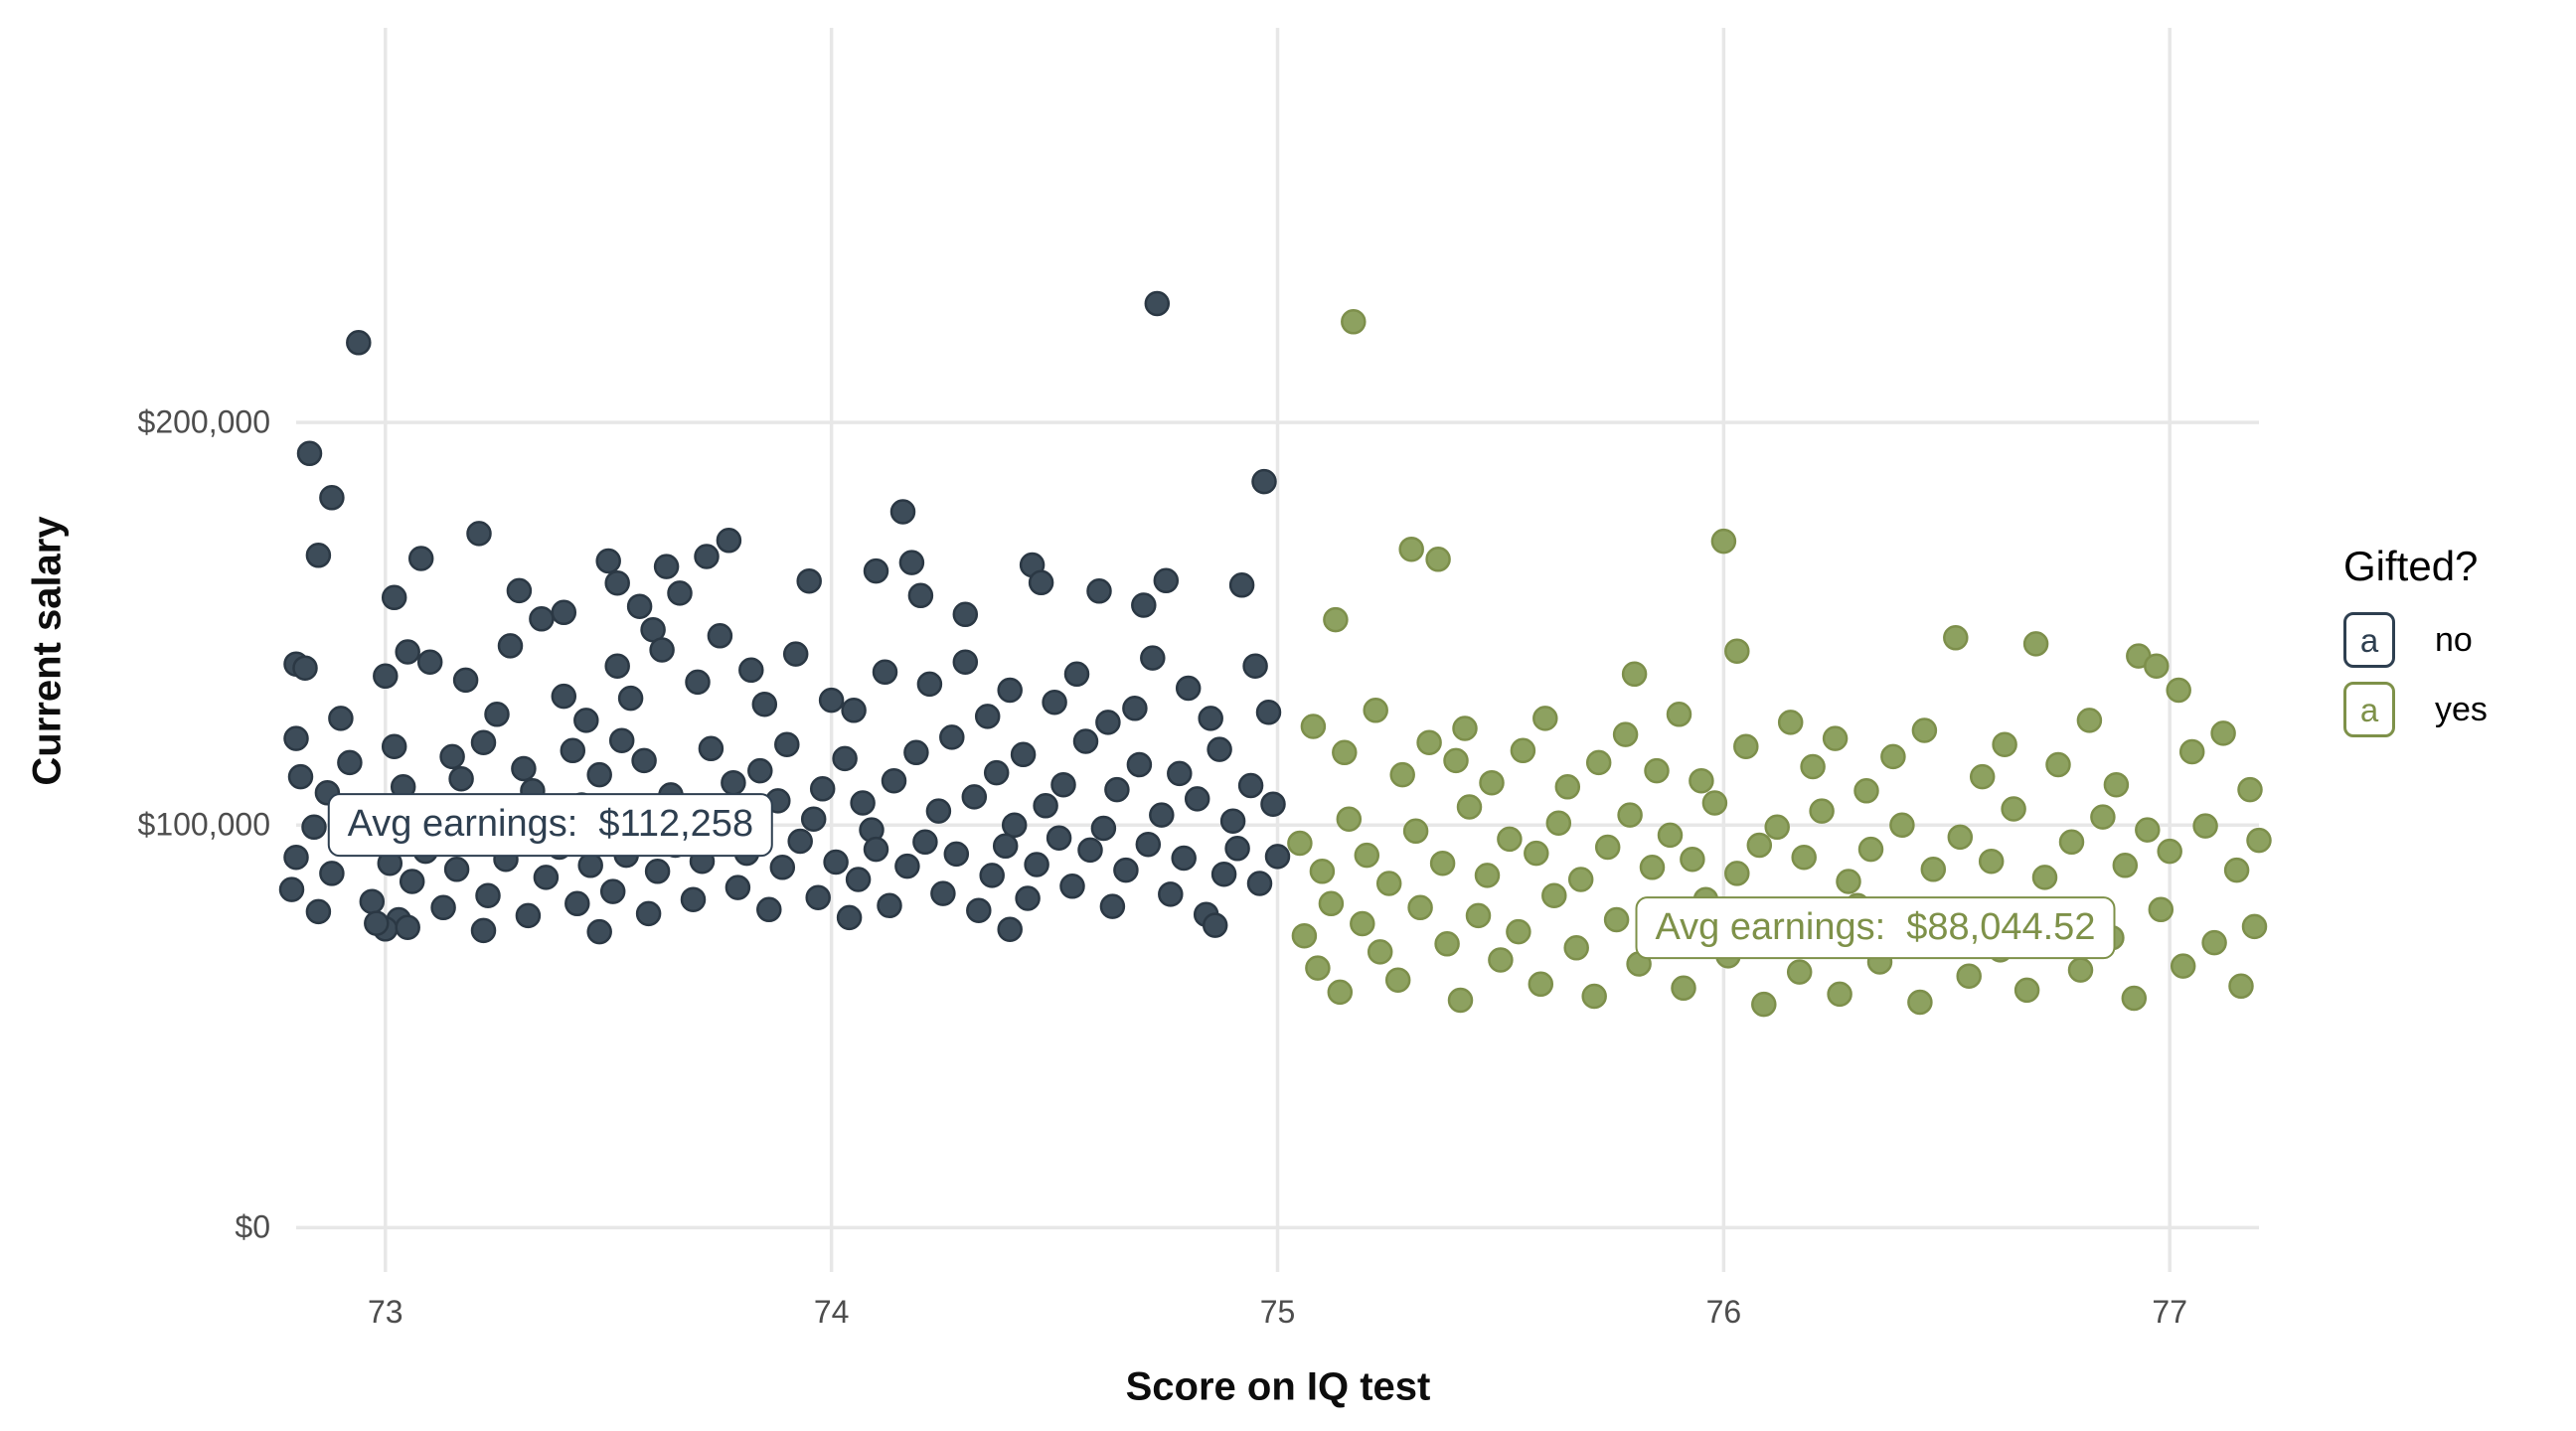 Image resolution: width=2576 pixels, height=1431 pixels. Describe the element at coordinates (2415, 640) in the screenshot. I see `legend-item-no: a no` at that location.